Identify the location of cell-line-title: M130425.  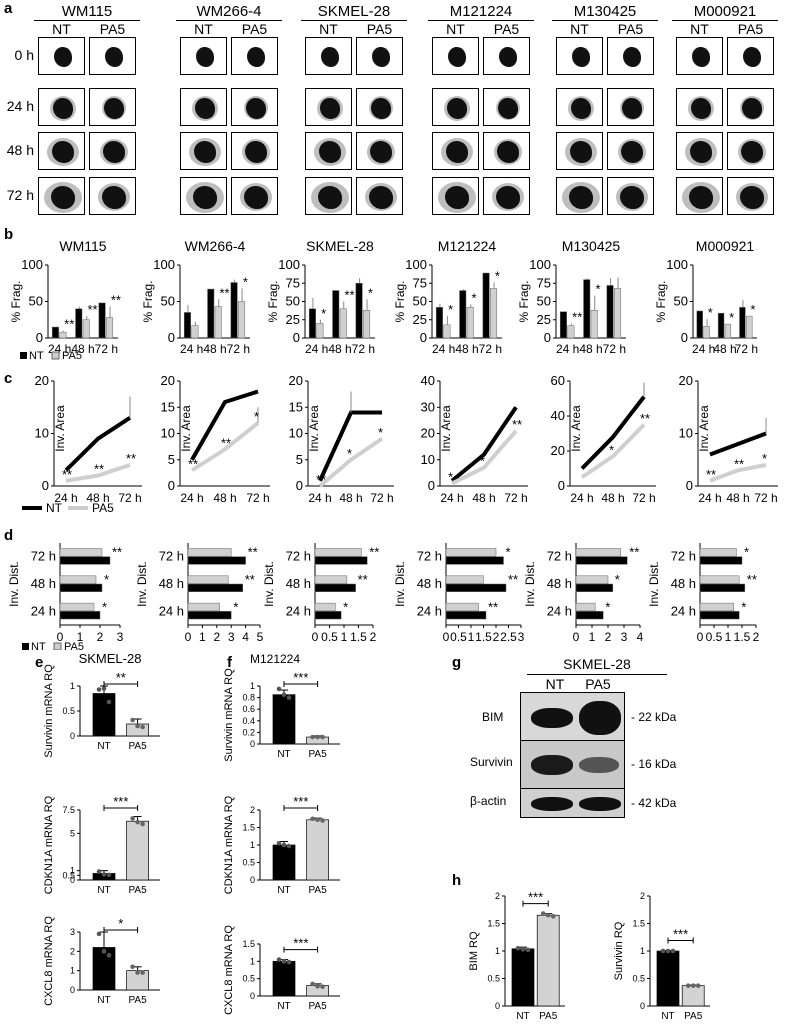
(605, 12).